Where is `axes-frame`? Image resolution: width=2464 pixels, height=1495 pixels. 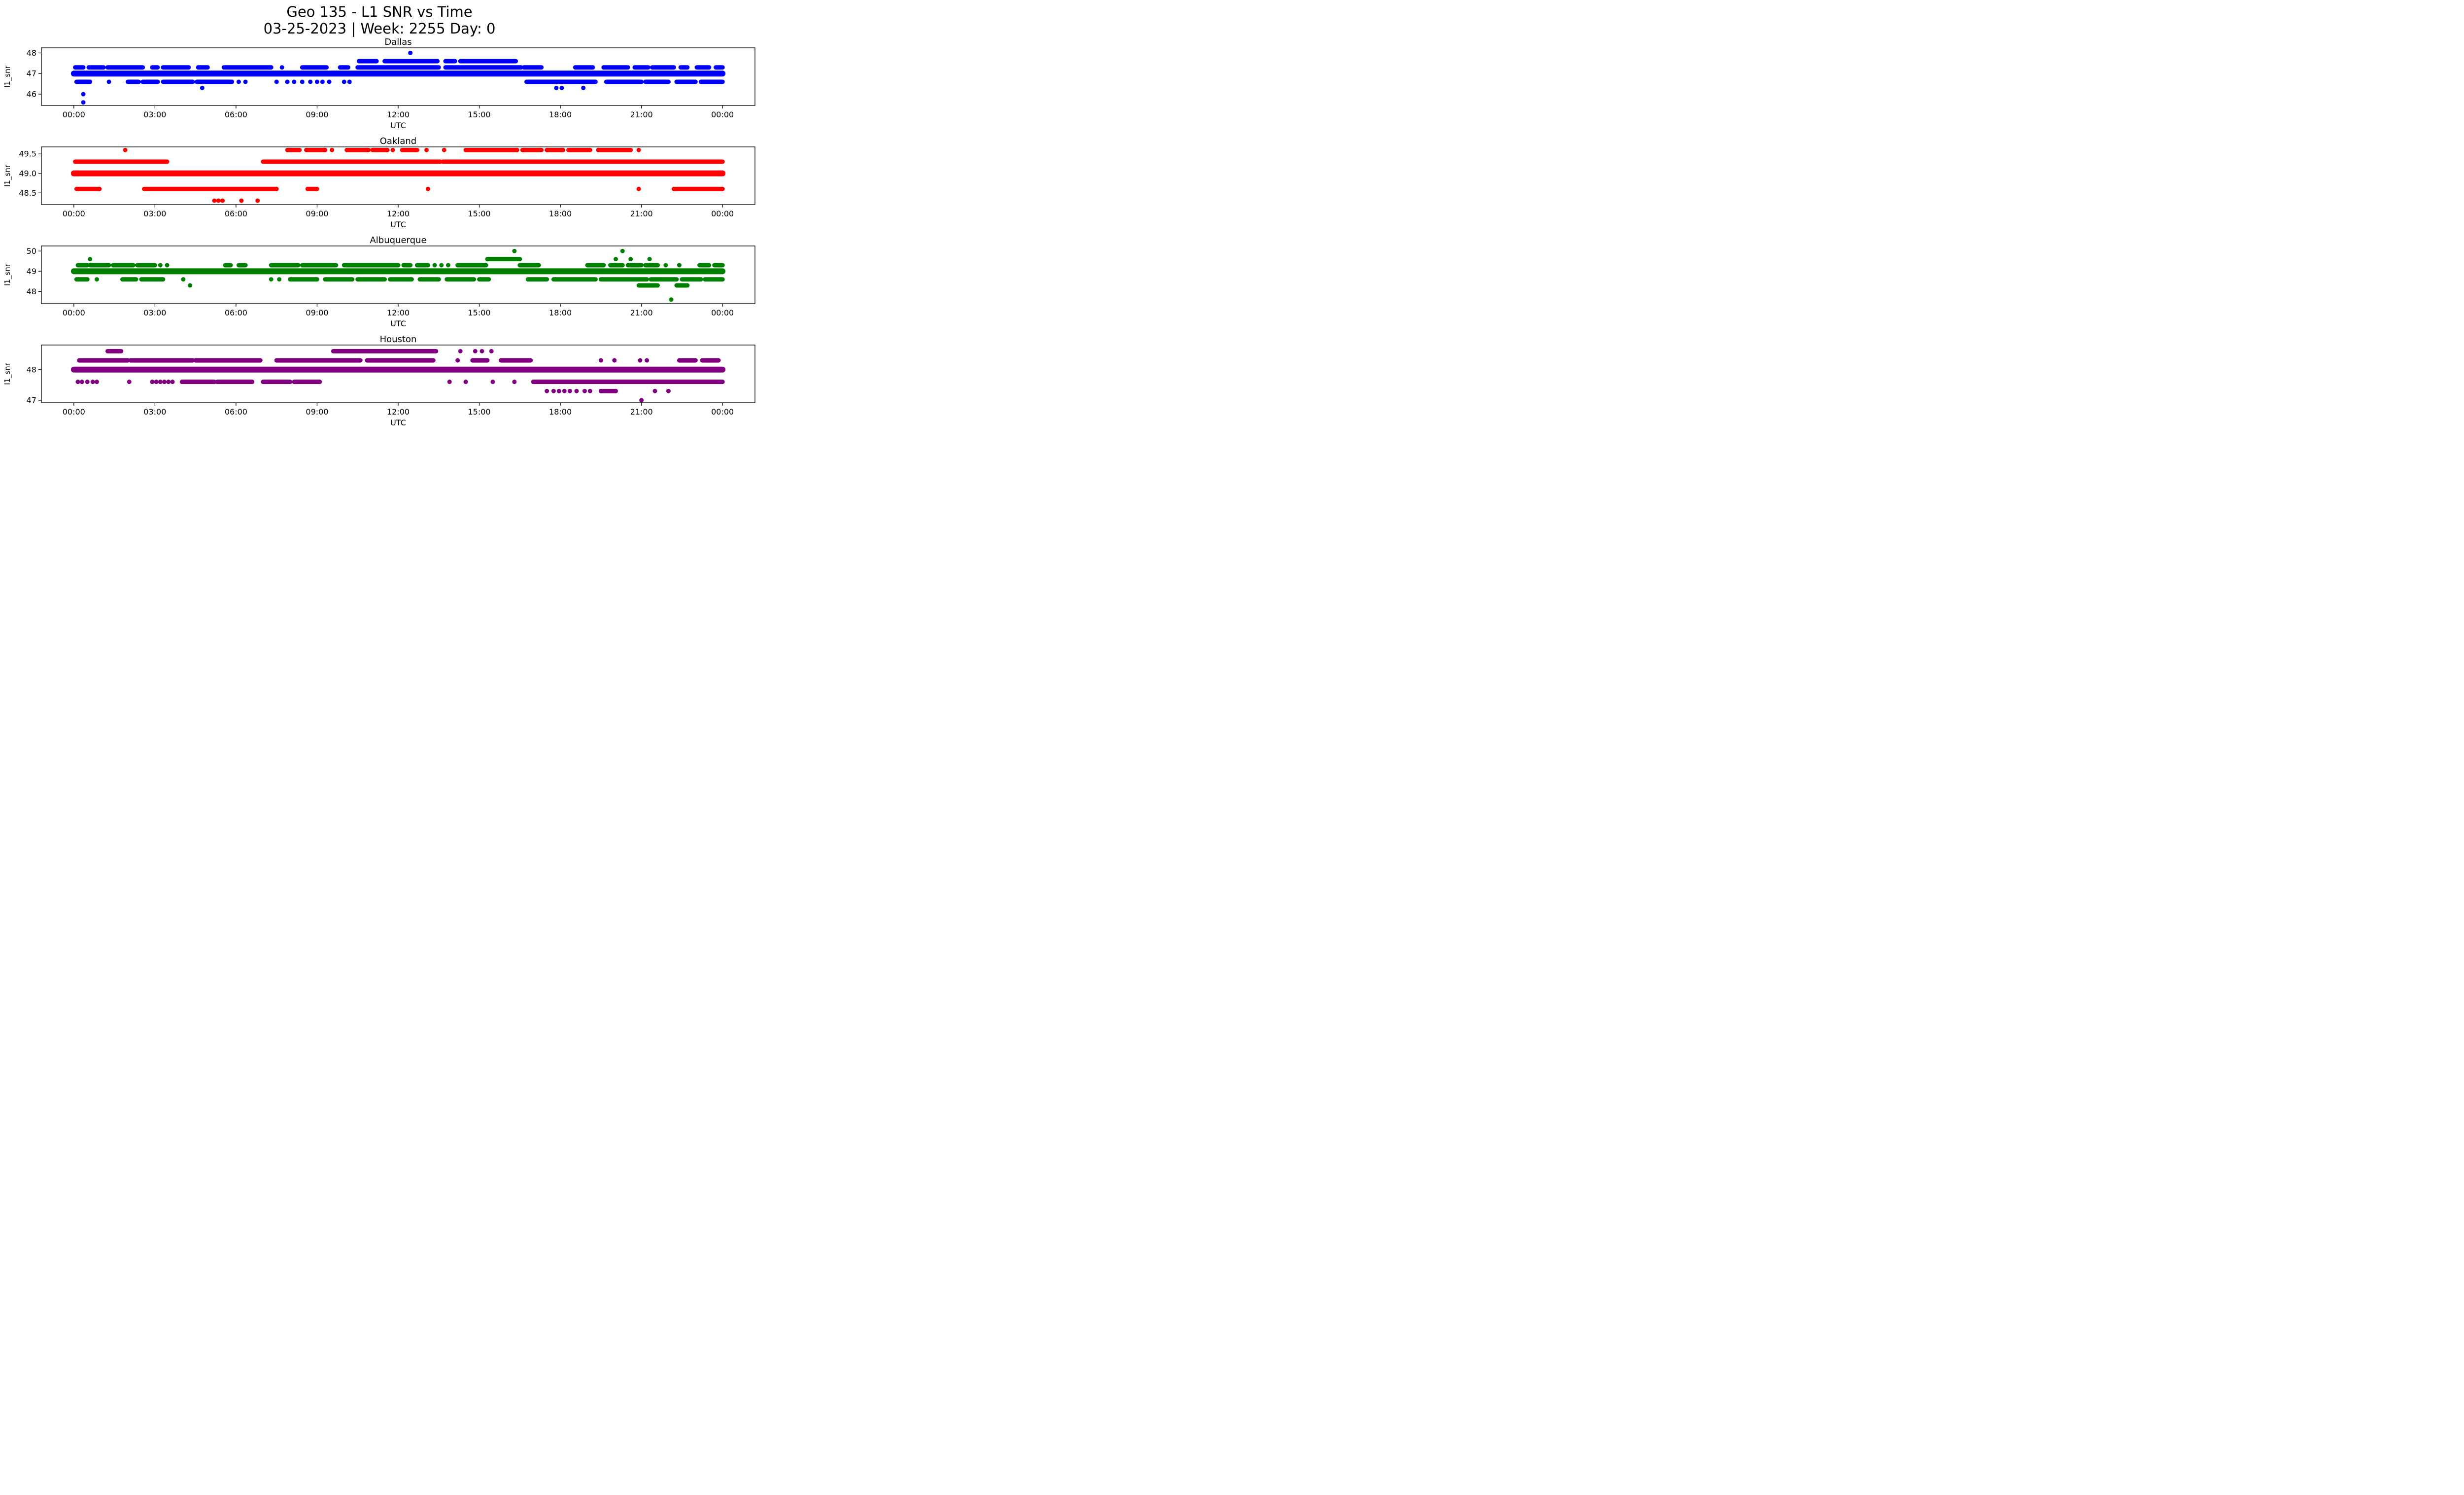
axes-frame is located at coordinates (398, 76).